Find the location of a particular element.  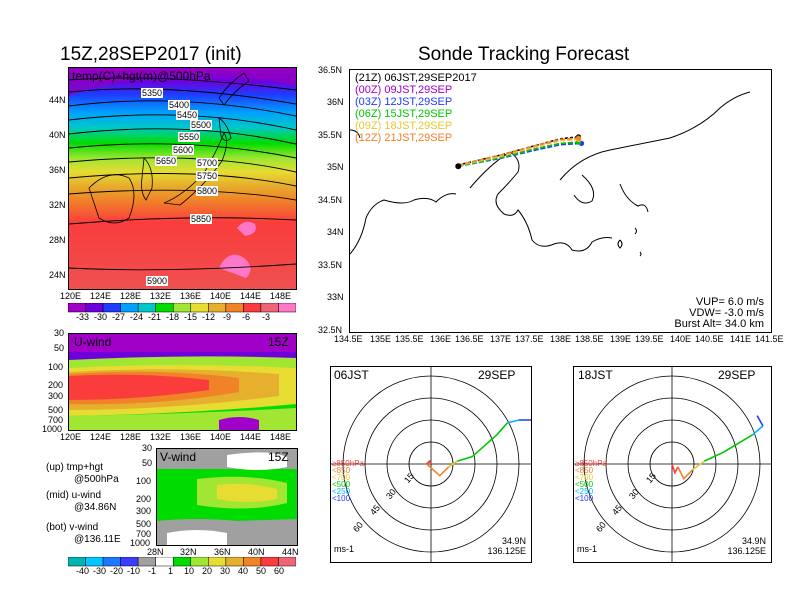

param-vdw: VDW= -3.0 m/s is located at coordinates (726, 313).